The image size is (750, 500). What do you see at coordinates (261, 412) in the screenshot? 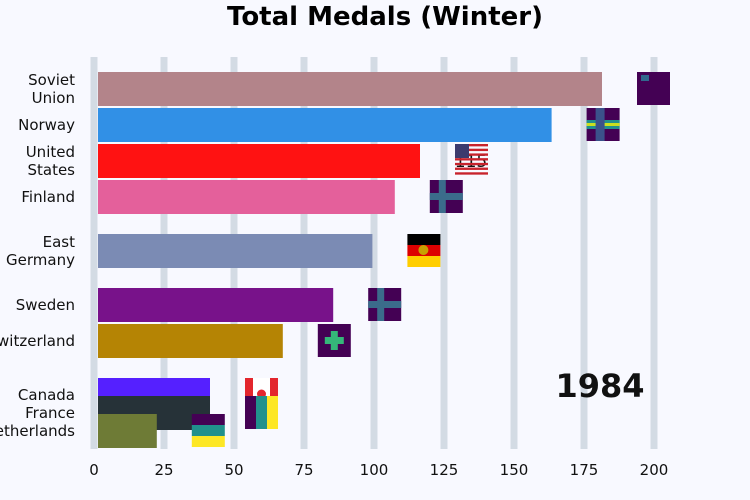
I see `france-flag-icon` at bounding box center [261, 412].